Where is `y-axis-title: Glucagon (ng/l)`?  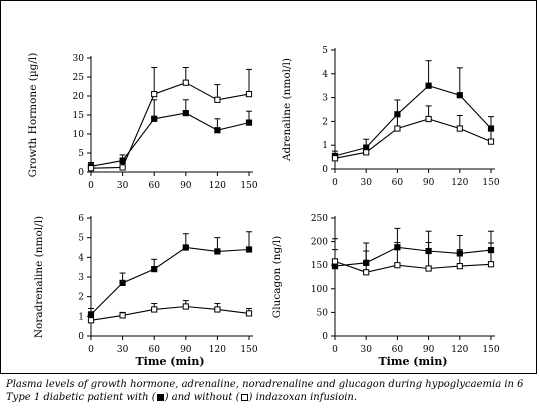
y-axis-title: Glucagon (ng/l) is located at coordinates (277, 277).